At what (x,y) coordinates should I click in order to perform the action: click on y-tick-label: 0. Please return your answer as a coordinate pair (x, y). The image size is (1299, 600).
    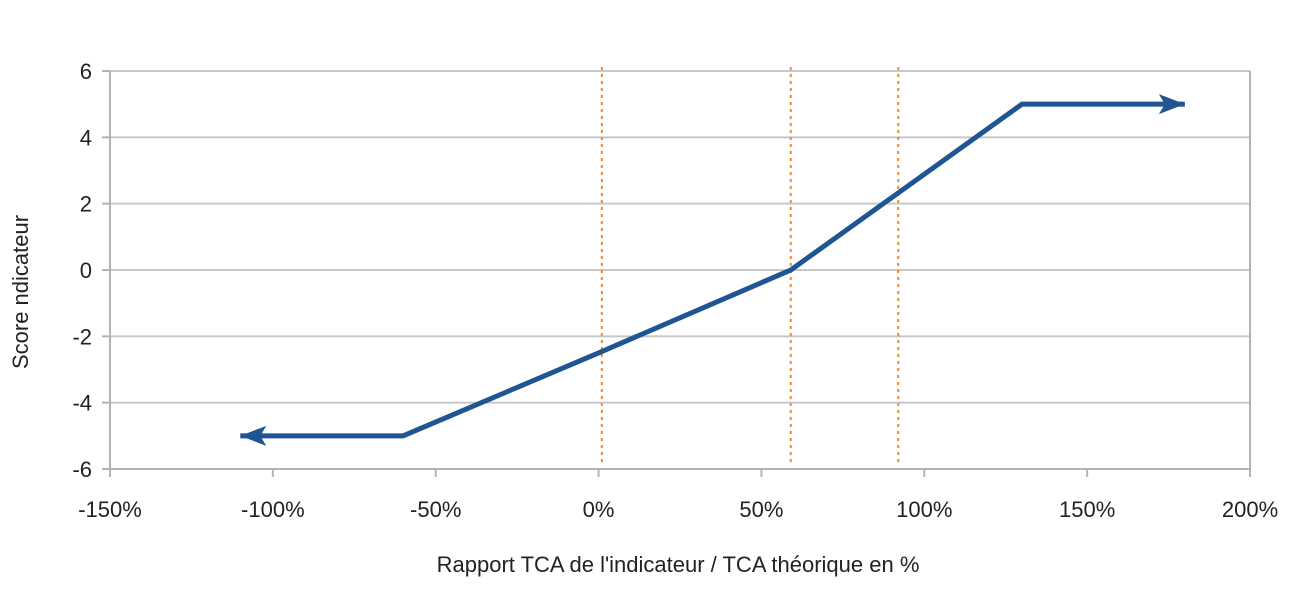
    Looking at the image, I should click on (86, 270).